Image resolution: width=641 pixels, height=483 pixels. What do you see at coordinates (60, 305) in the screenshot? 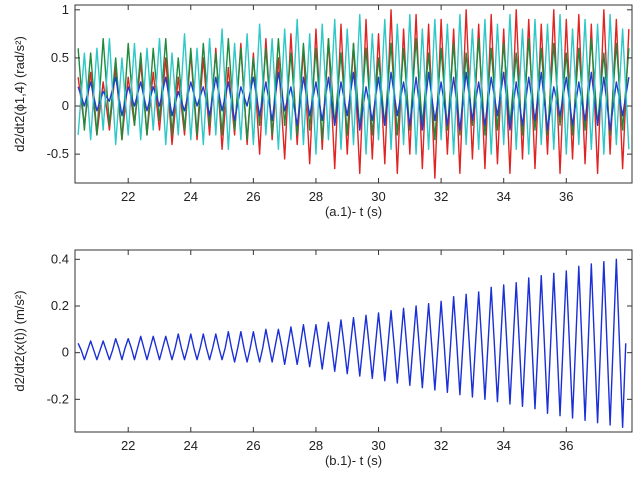
I see `y-tick-label: 0.2` at bounding box center [60, 305].